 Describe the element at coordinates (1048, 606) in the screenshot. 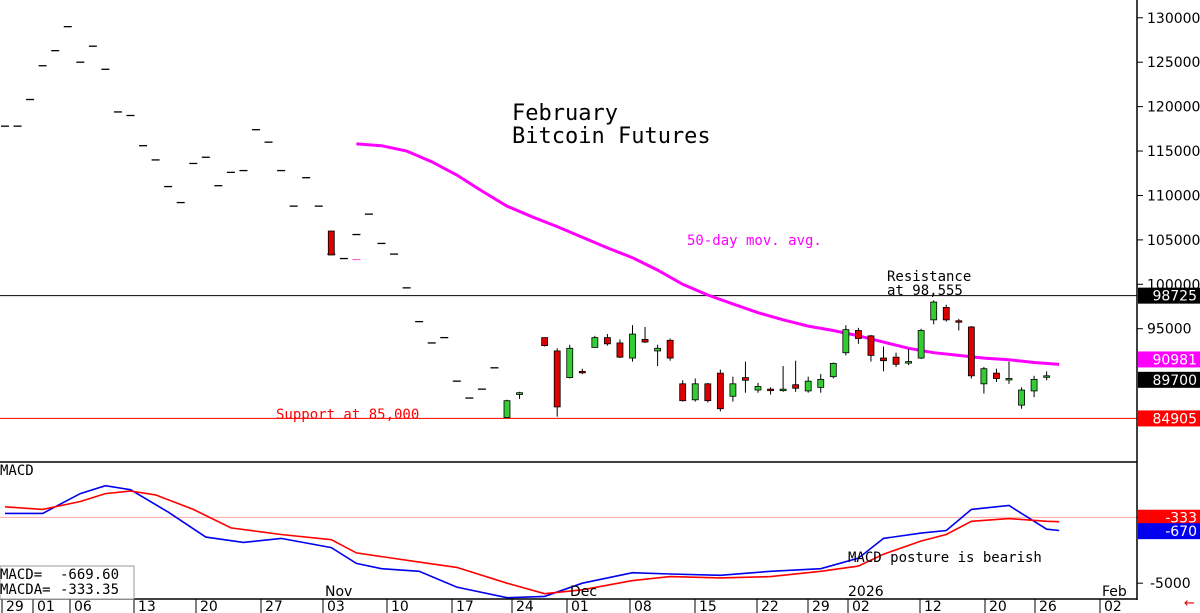

I see `x-axis-tick-label: 26` at that location.